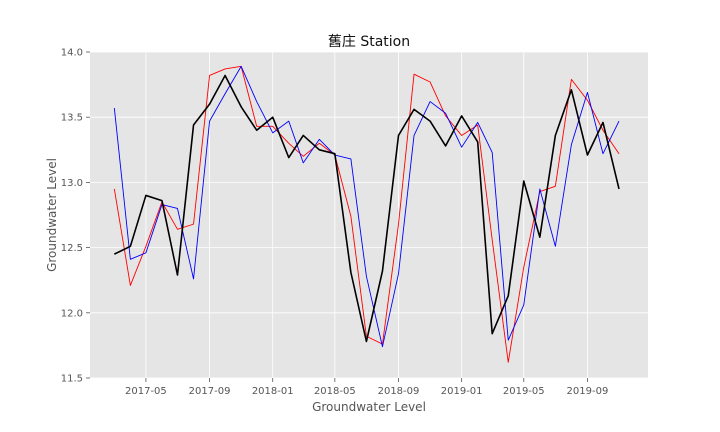 This screenshot has height=432, width=720. What do you see at coordinates (146, 391) in the screenshot?
I see `x-tick-label: 2017-05` at bounding box center [146, 391].